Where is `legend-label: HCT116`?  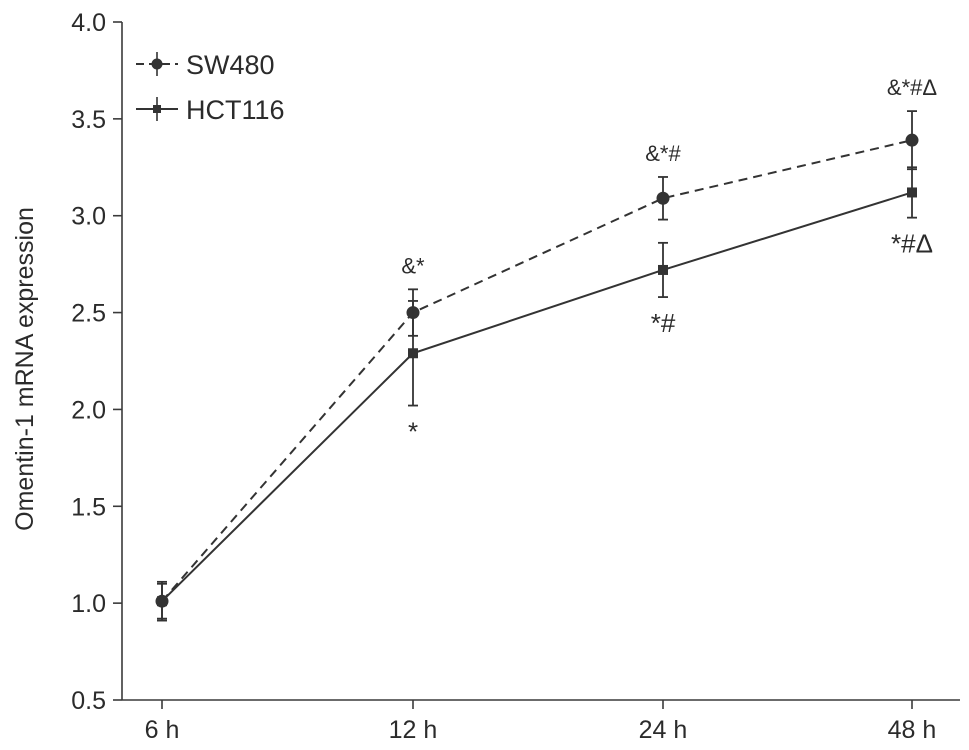
legend-label: HCT116 is located at coordinates (235, 110).